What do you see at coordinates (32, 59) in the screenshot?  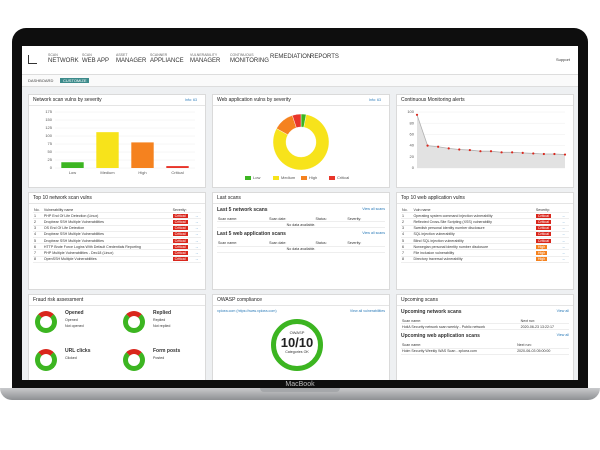 I see `logo` at bounding box center [32, 59].